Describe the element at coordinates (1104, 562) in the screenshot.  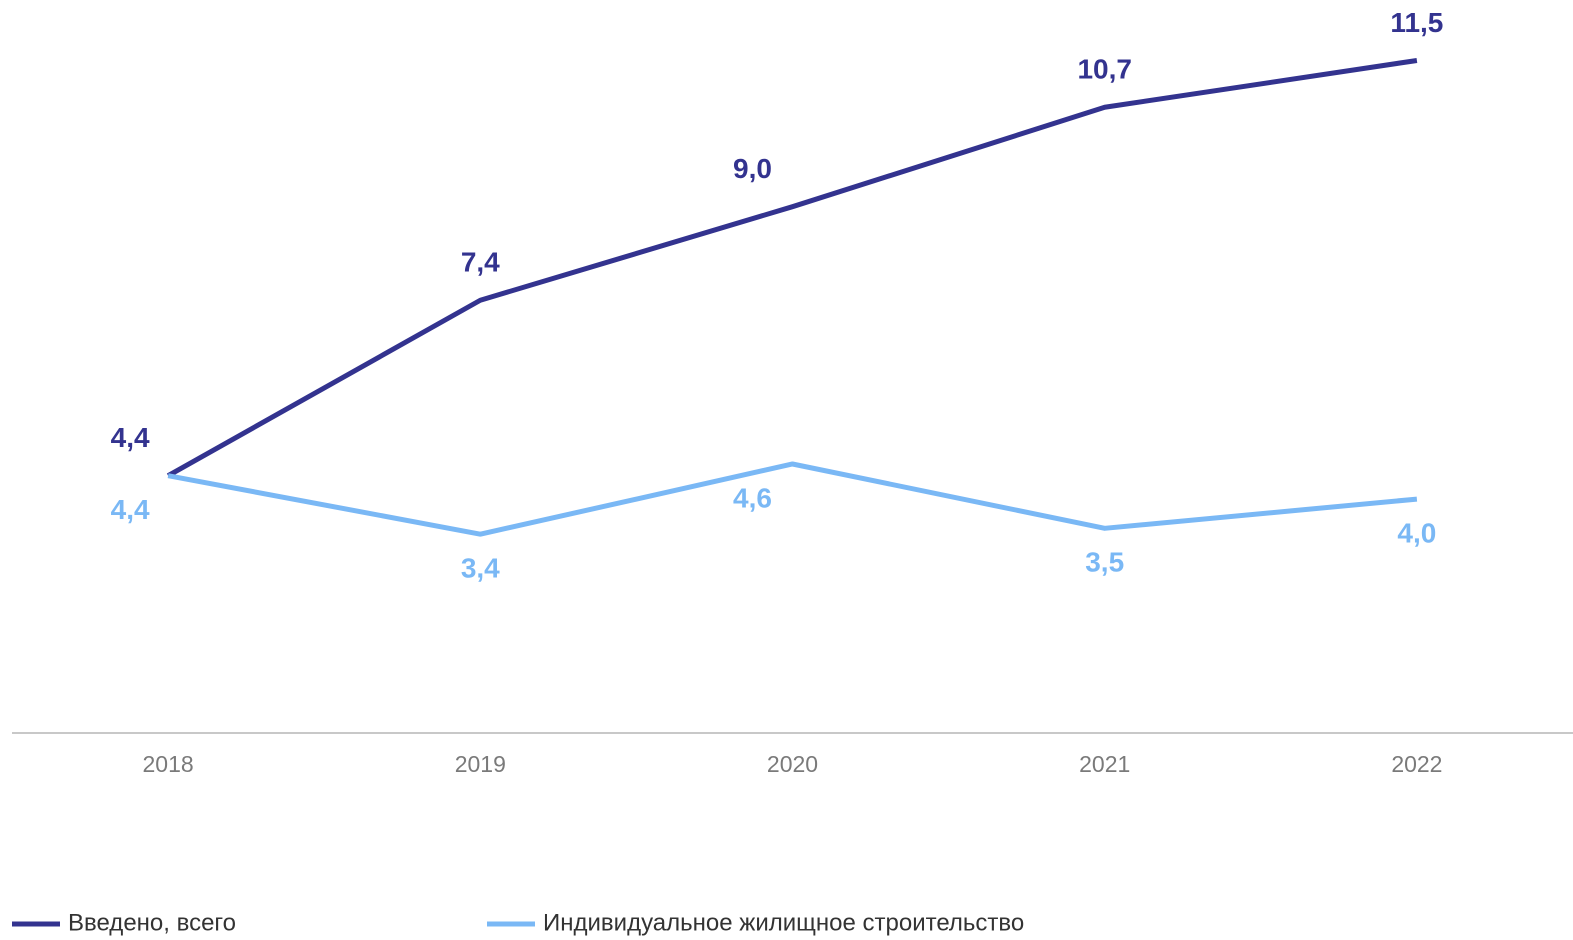
I see `data-label: 3,5` at that location.